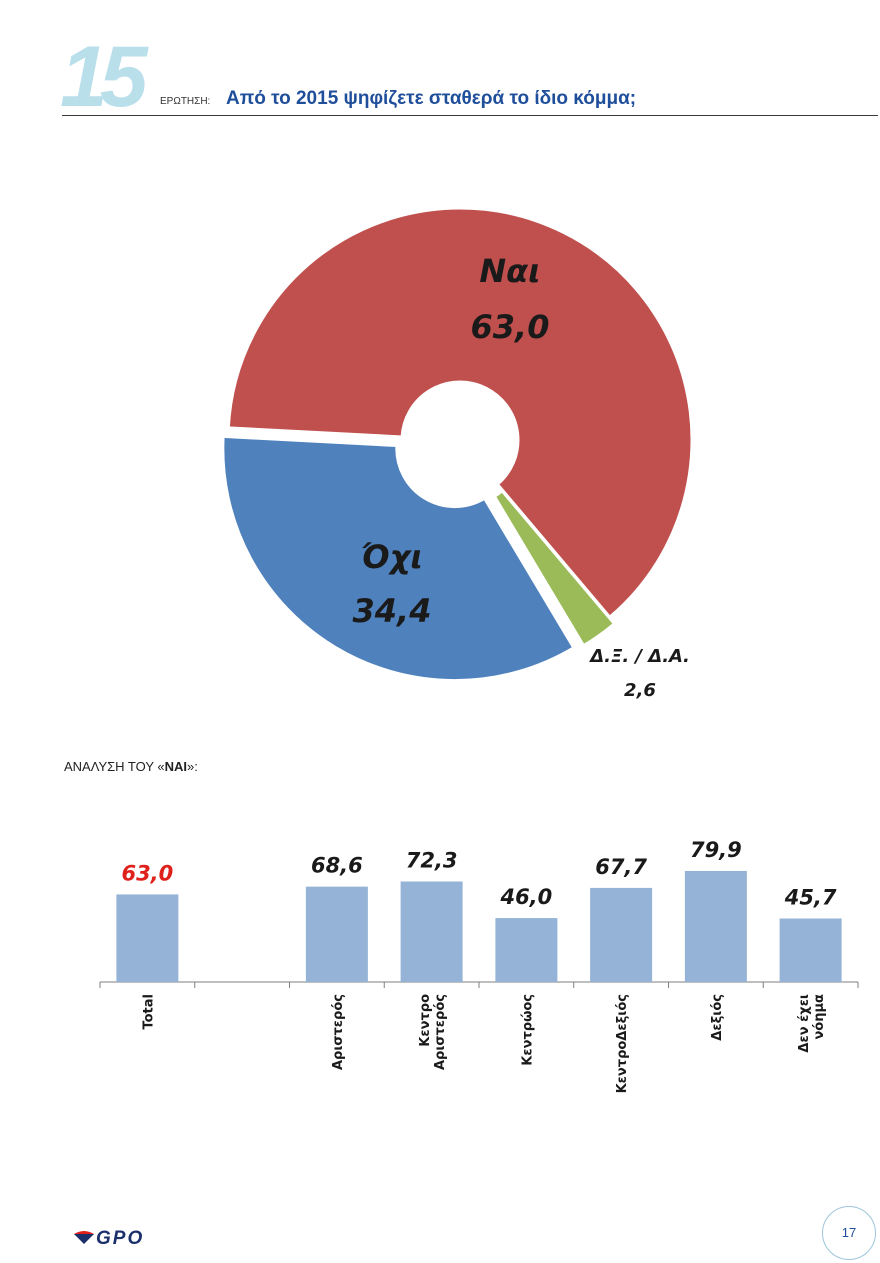  What do you see at coordinates (621, 867) in the screenshot?
I see `bar-value-label: 67,7` at bounding box center [621, 867].